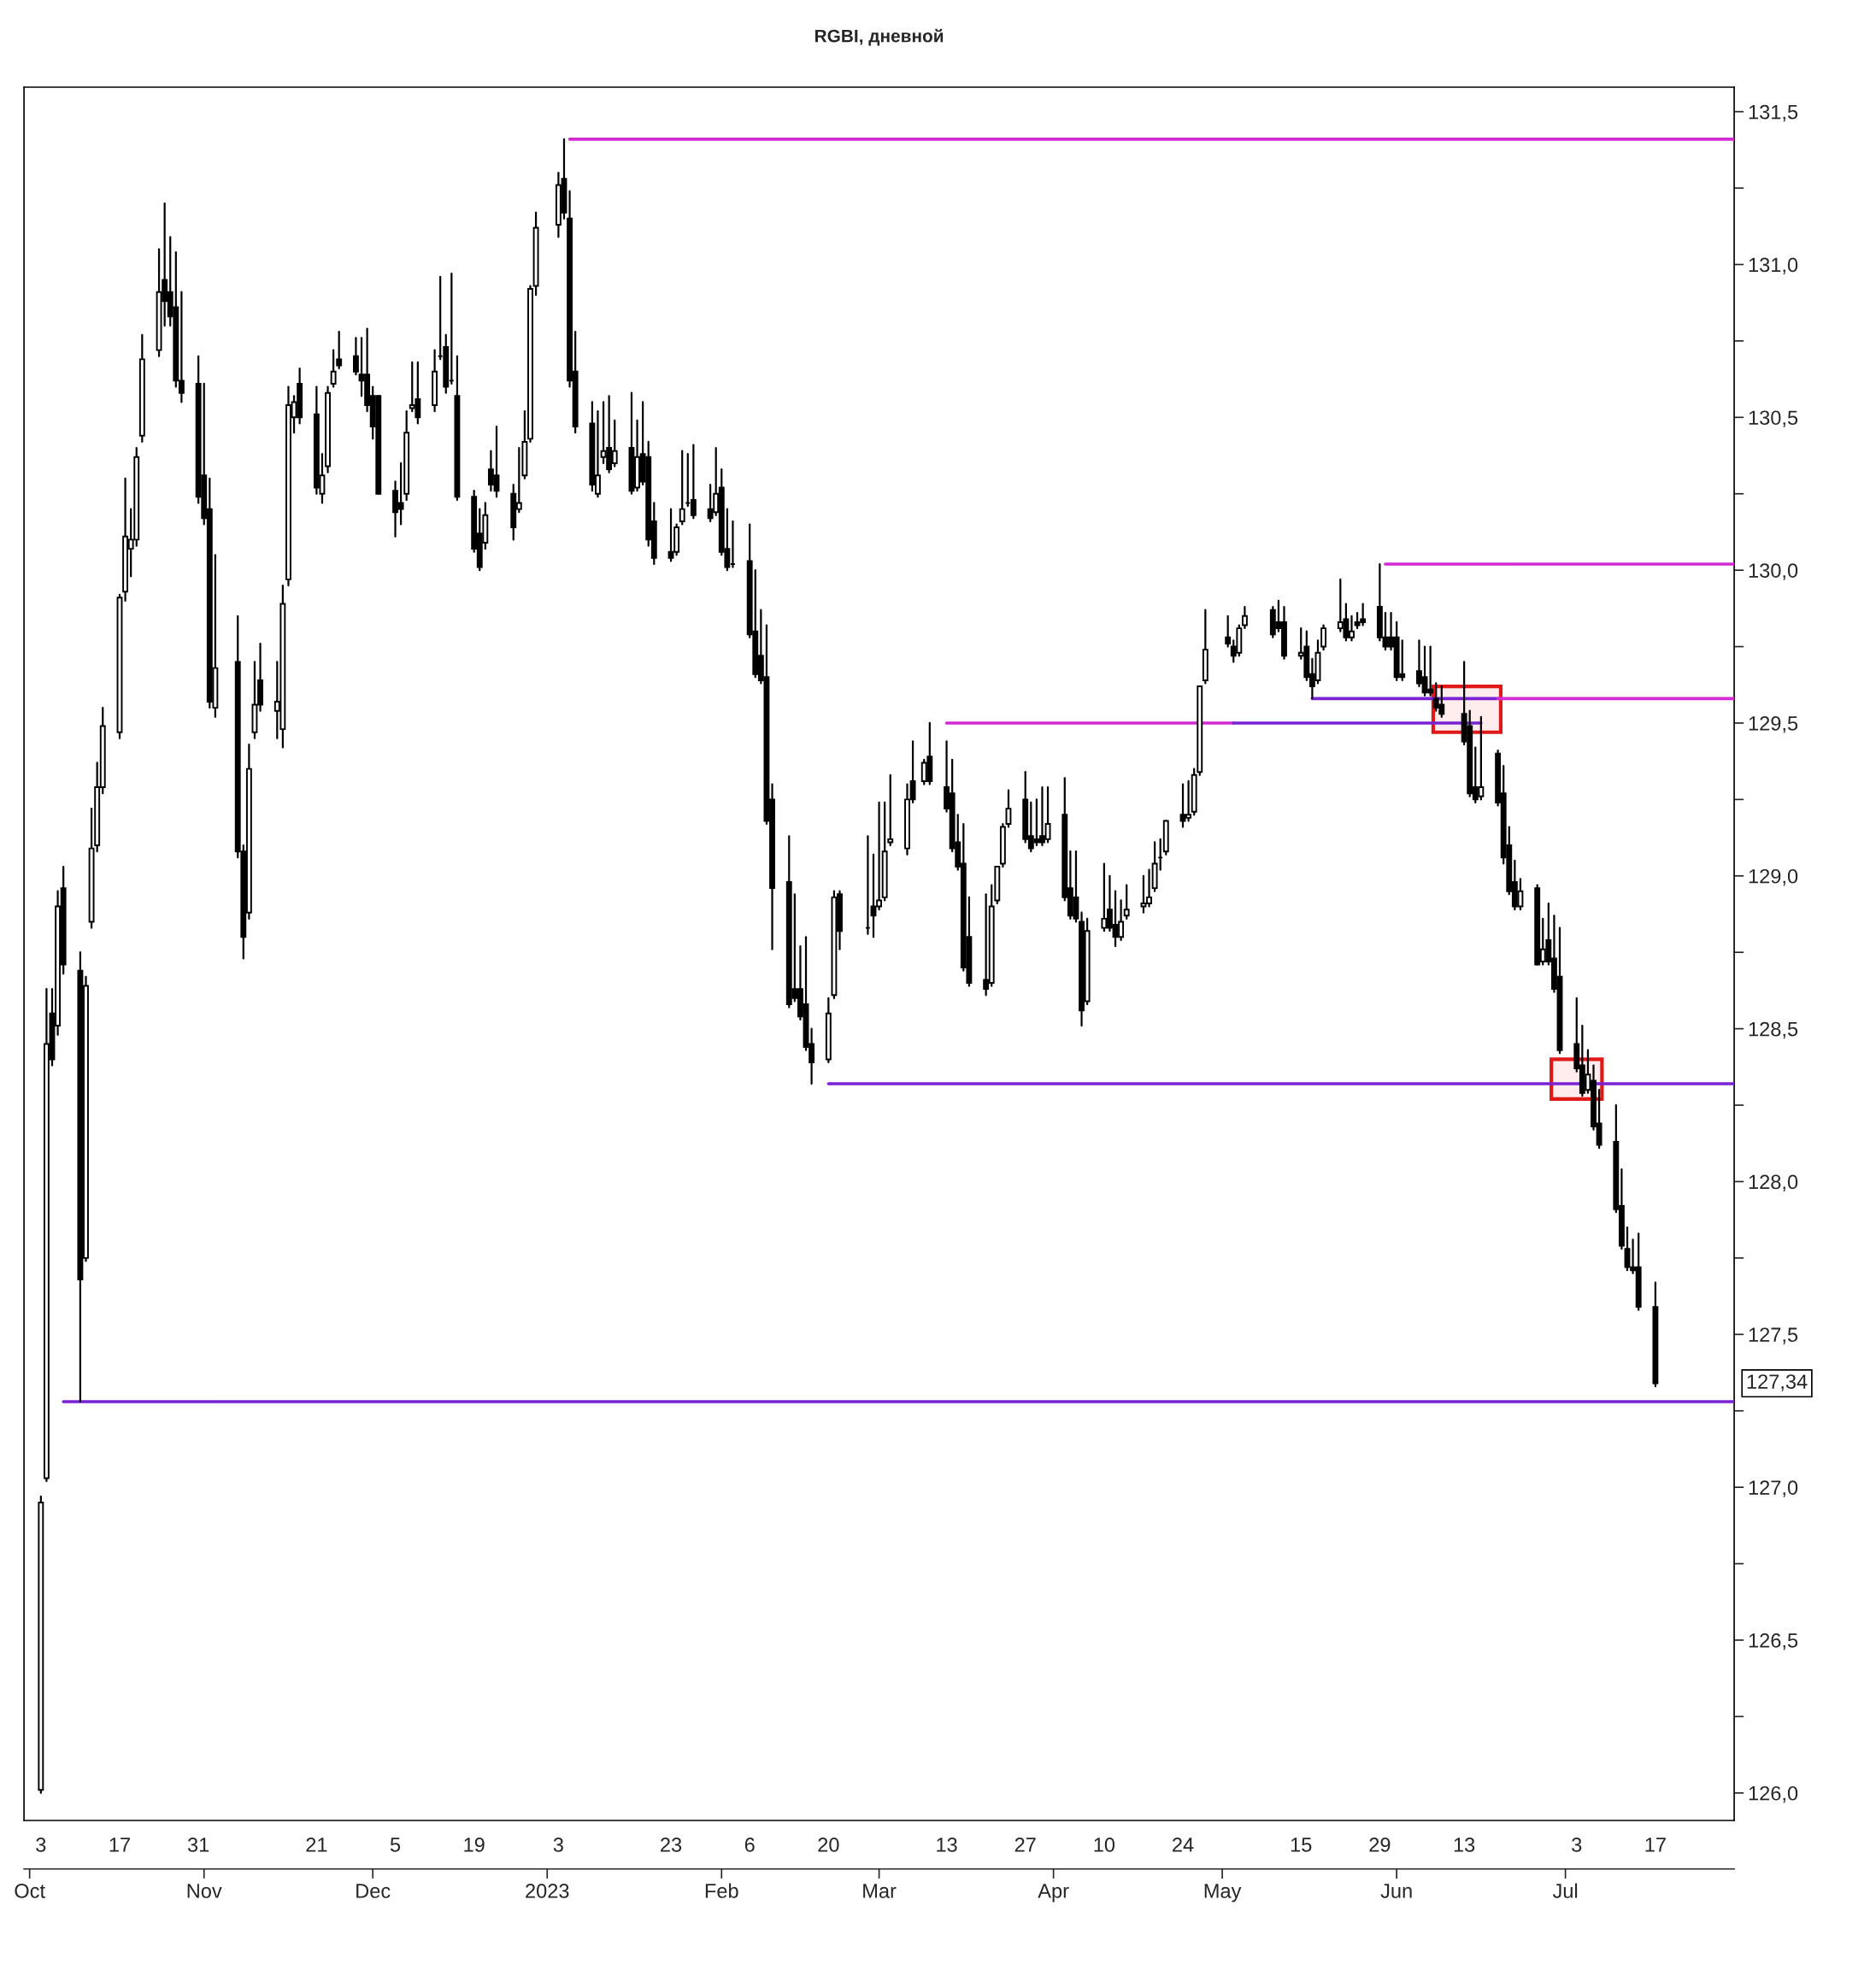 This screenshot has height=1982, width=1876. I want to click on x2-tick-label: Mar, so click(880, 1891).